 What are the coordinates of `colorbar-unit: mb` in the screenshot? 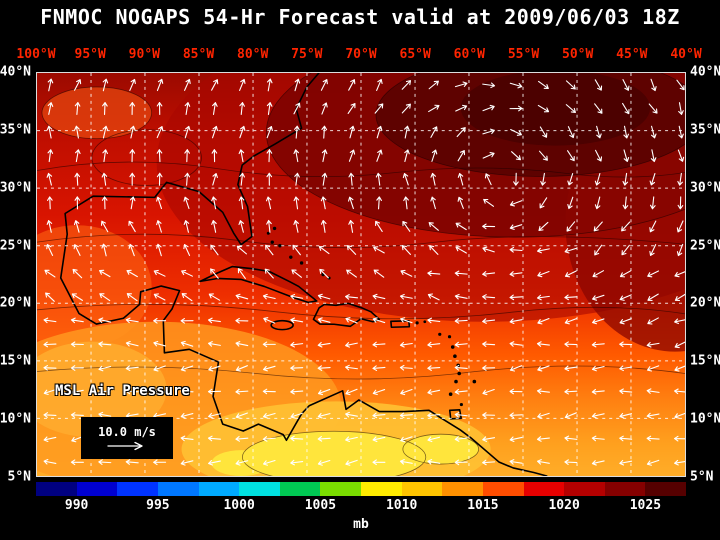 It's located at (361, 524).